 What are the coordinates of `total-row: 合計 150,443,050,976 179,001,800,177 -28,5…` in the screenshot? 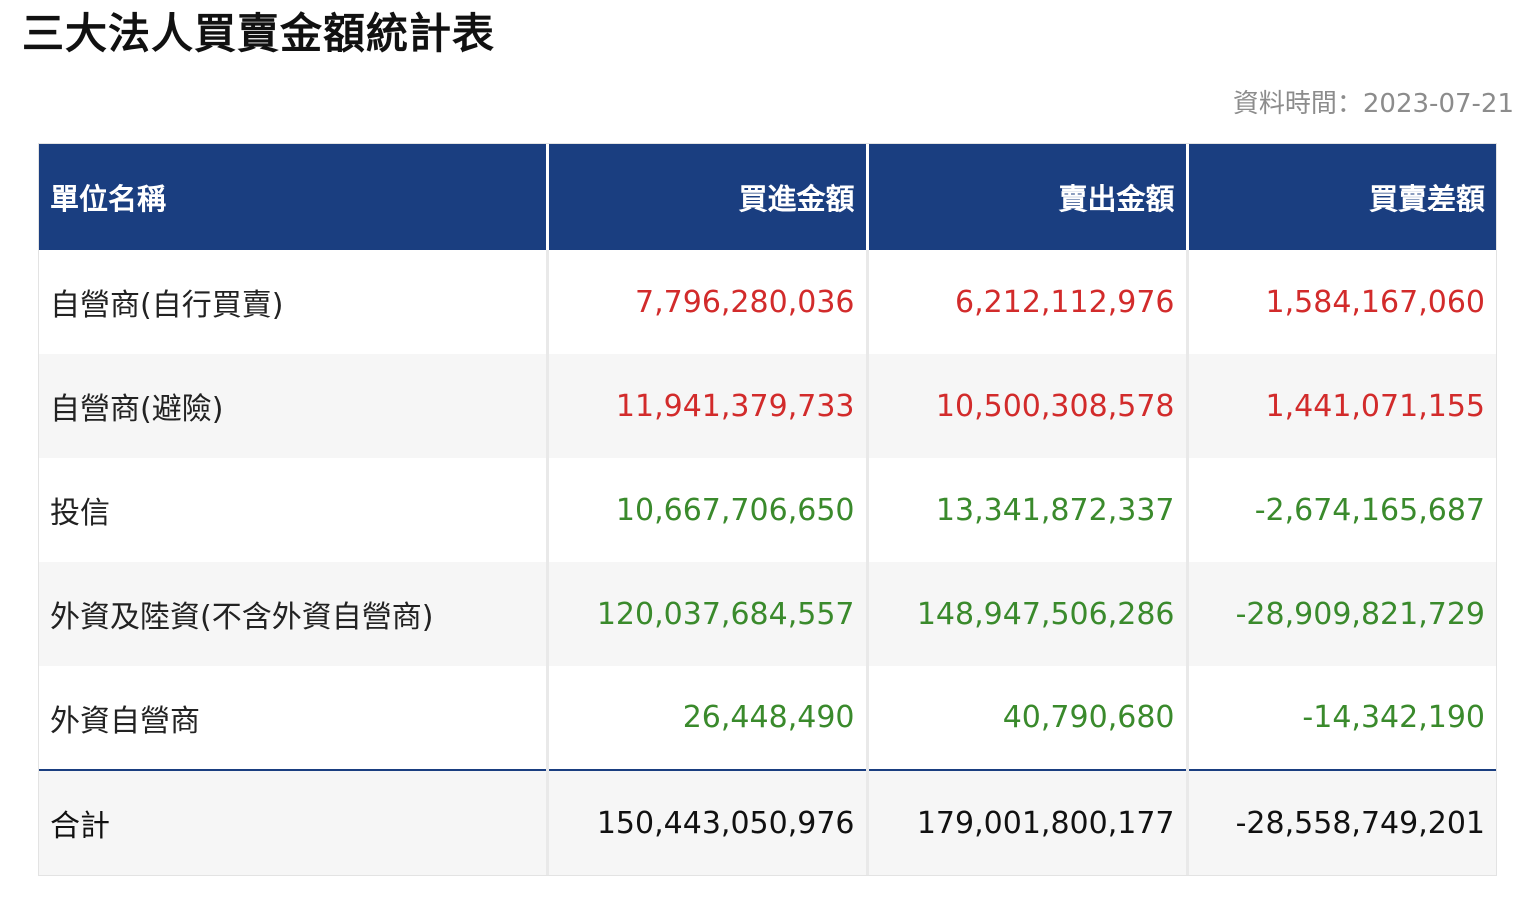 It's located at (767, 822).